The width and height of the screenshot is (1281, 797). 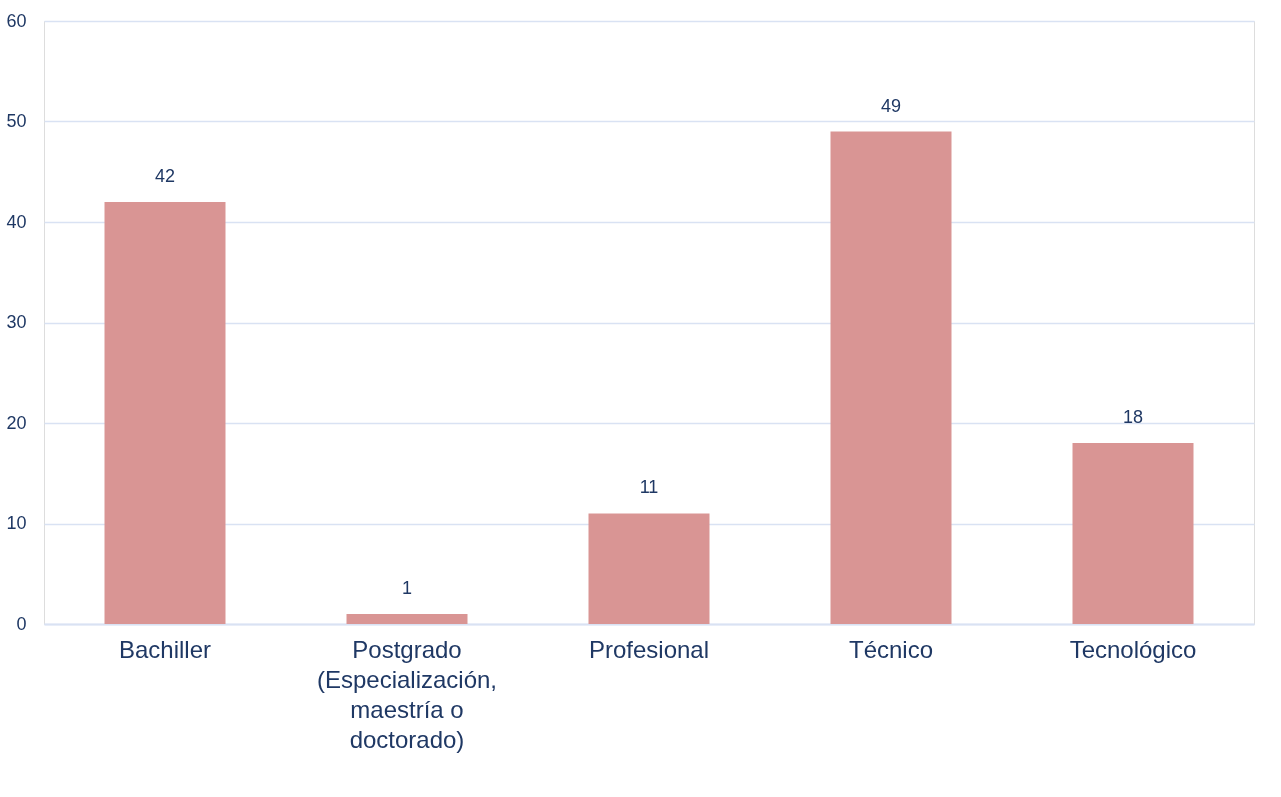 What do you see at coordinates (16, 523) in the screenshot?
I see `y-tick-label: 10` at bounding box center [16, 523].